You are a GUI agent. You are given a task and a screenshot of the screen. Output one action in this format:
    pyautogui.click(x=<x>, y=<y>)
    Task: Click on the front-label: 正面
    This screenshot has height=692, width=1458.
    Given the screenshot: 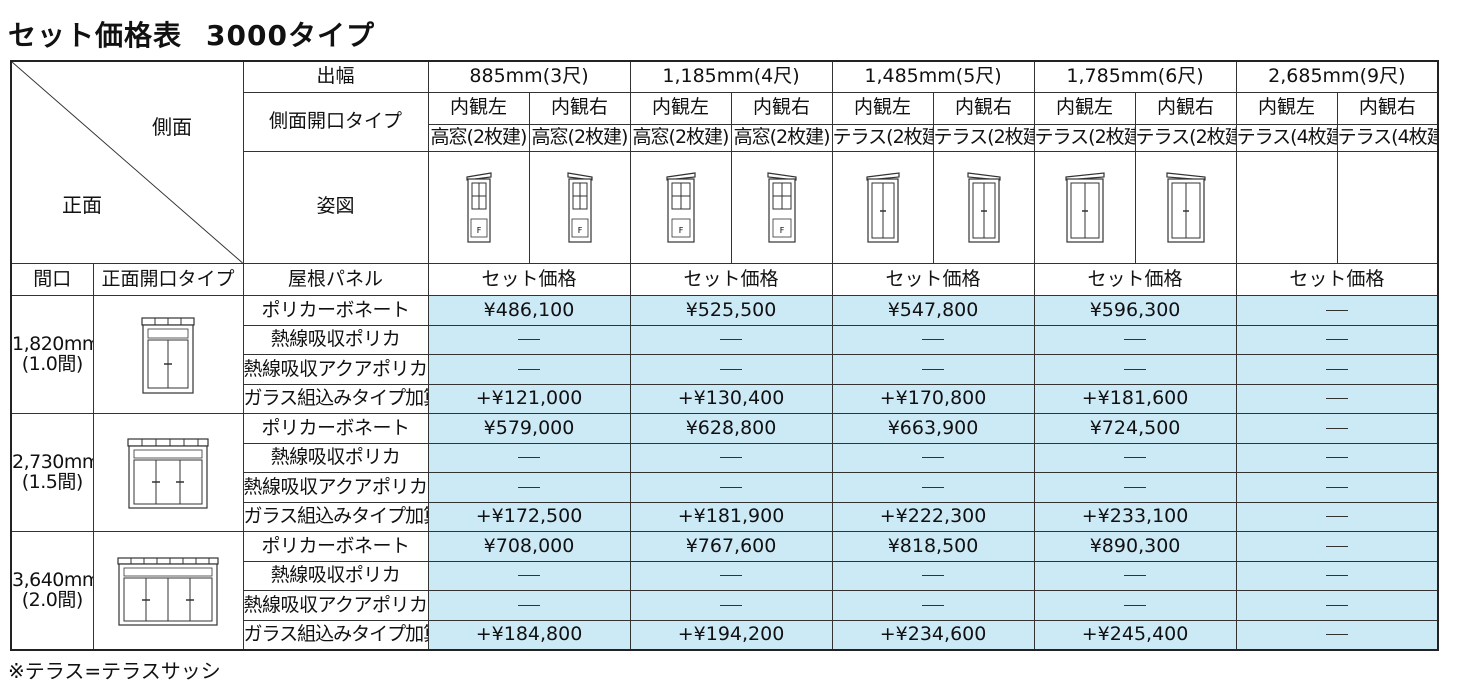 What is the action you would take?
    pyautogui.click(x=82, y=205)
    